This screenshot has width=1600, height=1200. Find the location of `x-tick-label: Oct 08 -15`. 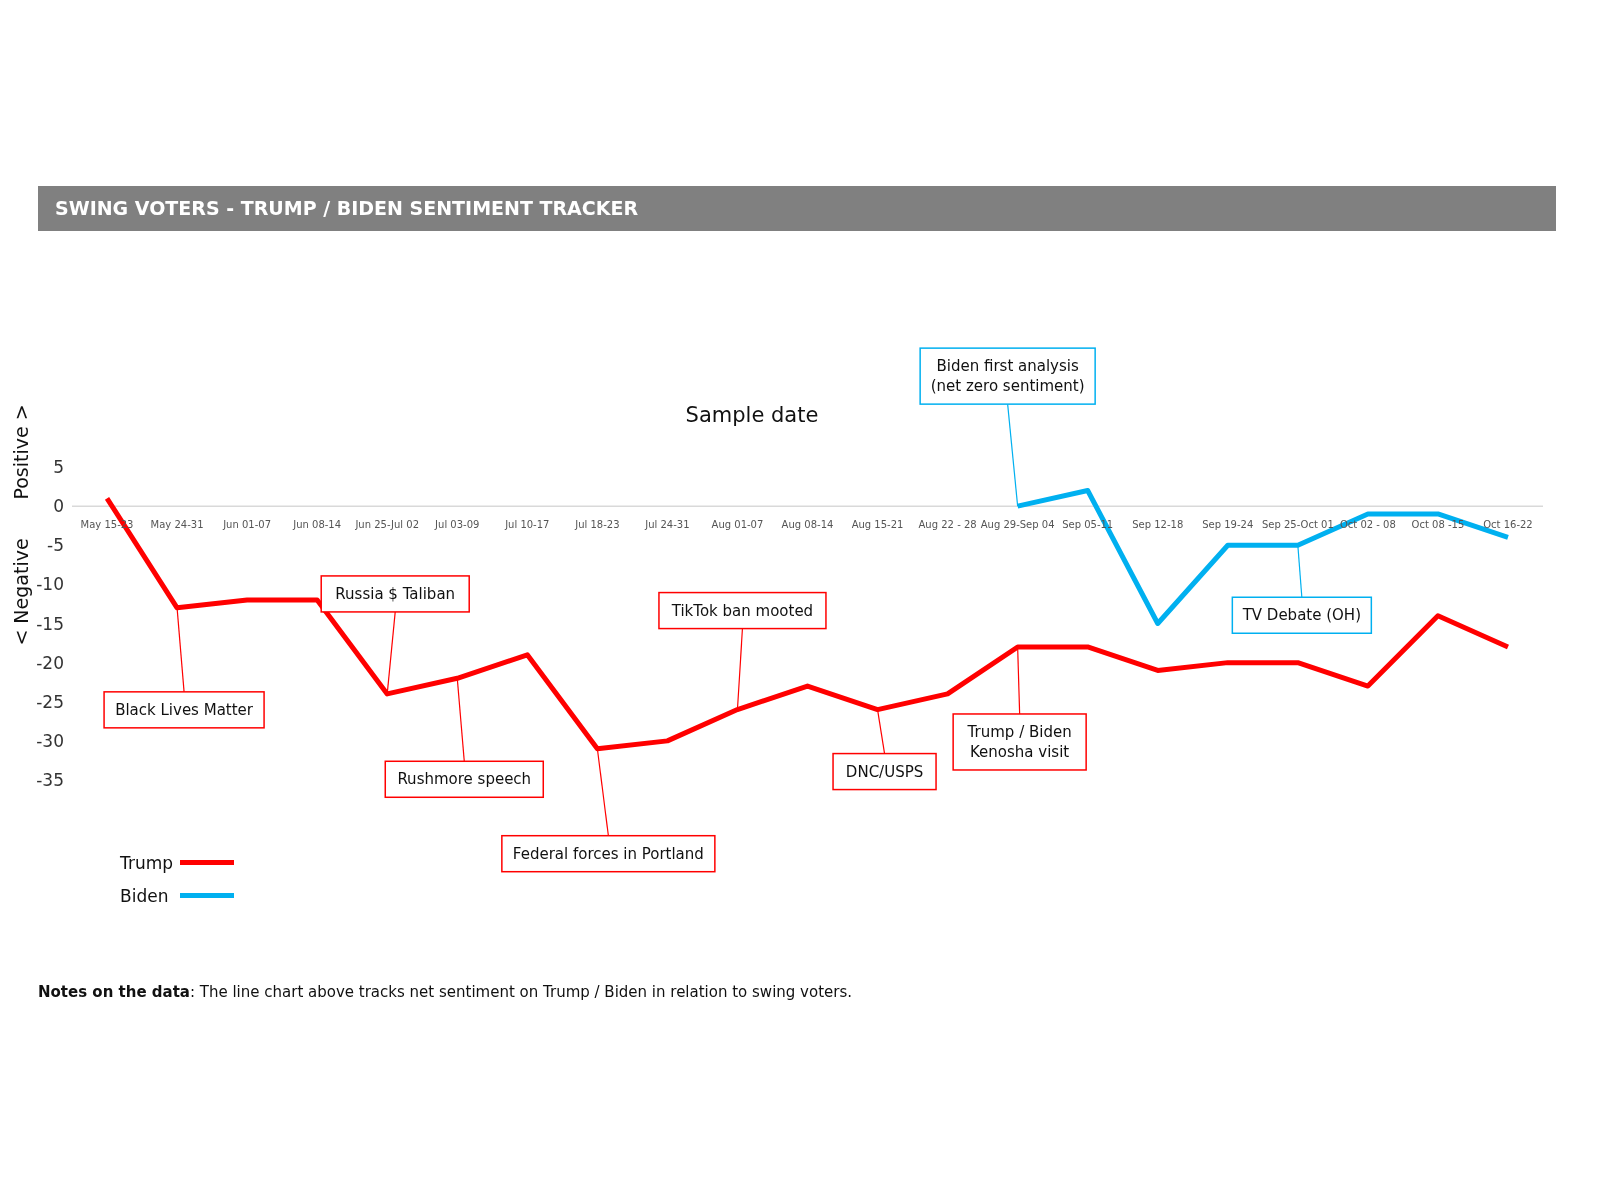

x-tick-label: Oct 08 -15 is located at coordinates (1438, 525).